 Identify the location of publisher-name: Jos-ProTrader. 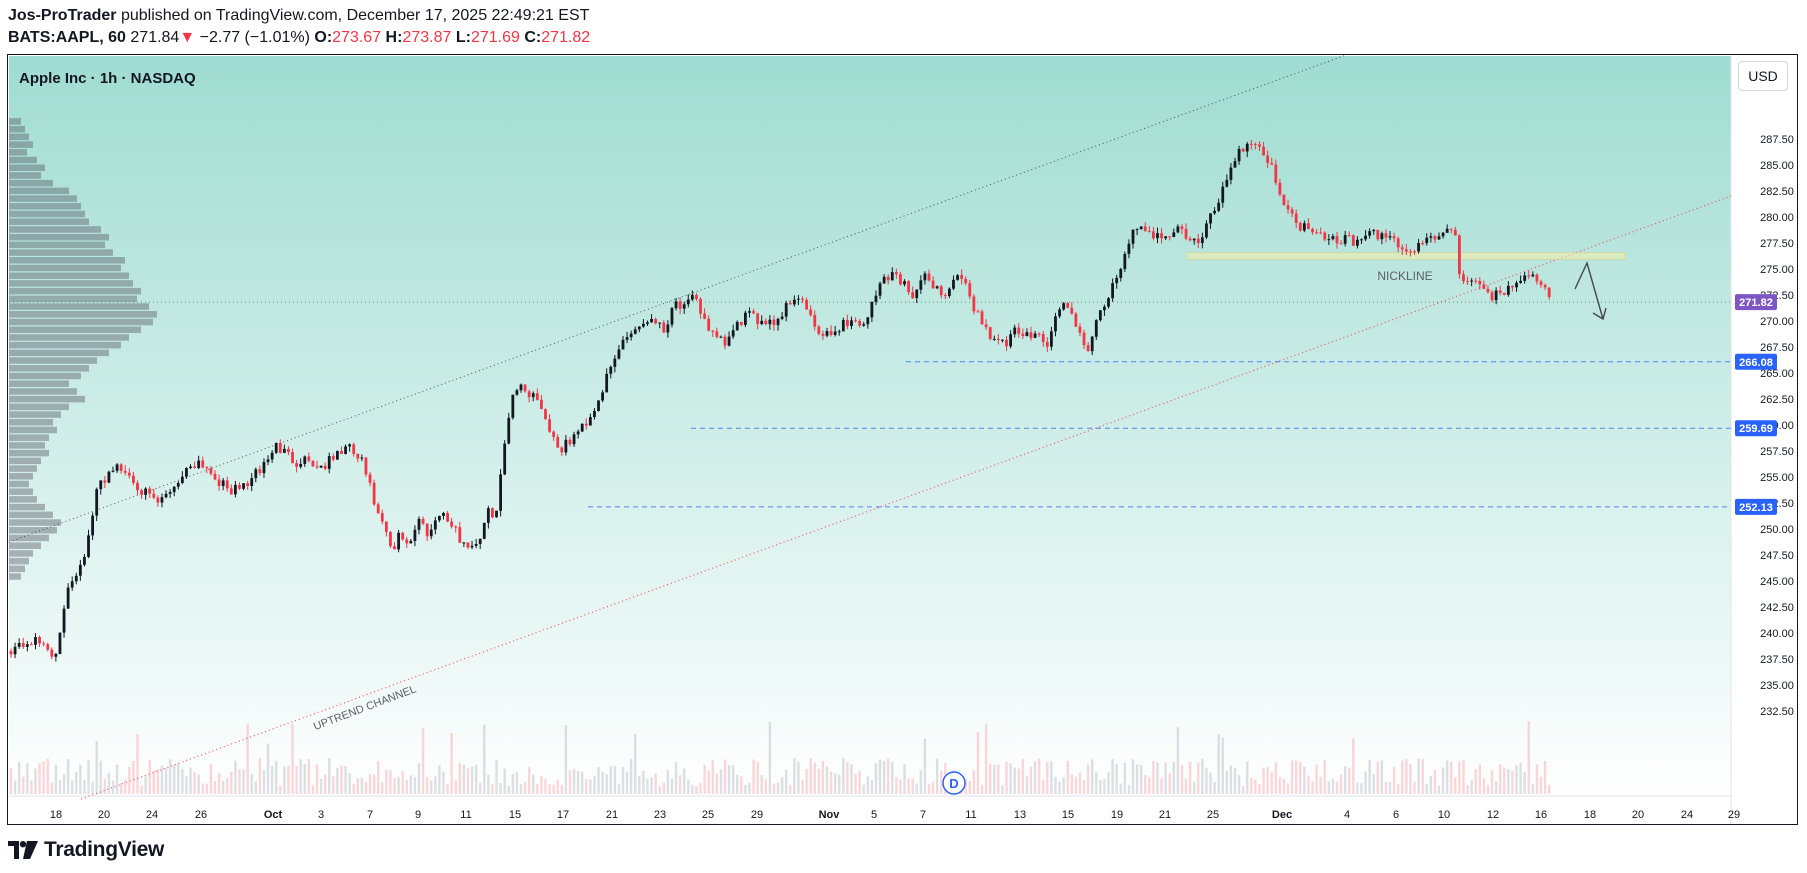
(62, 15).